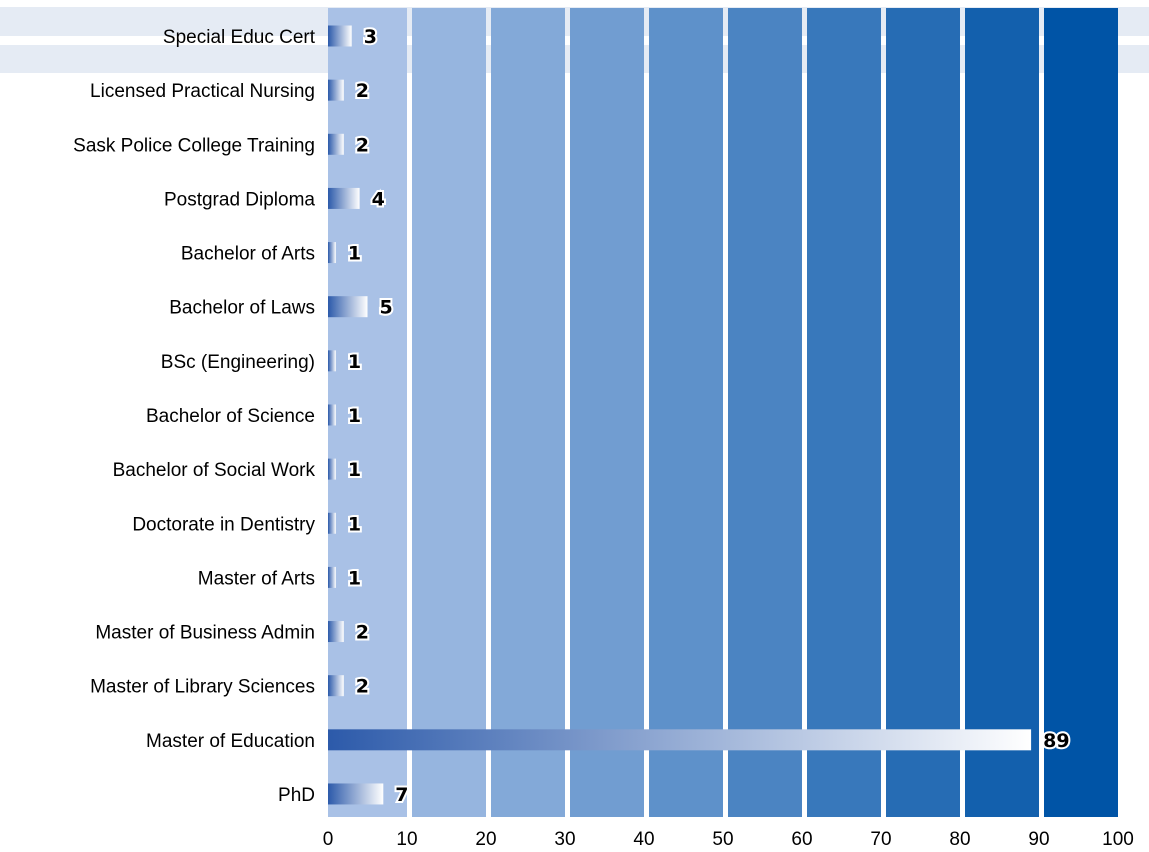 This screenshot has height=852, width=1149. Describe the element at coordinates (354, 524) in the screenshot. I see `value-label-9: 1` at that location.